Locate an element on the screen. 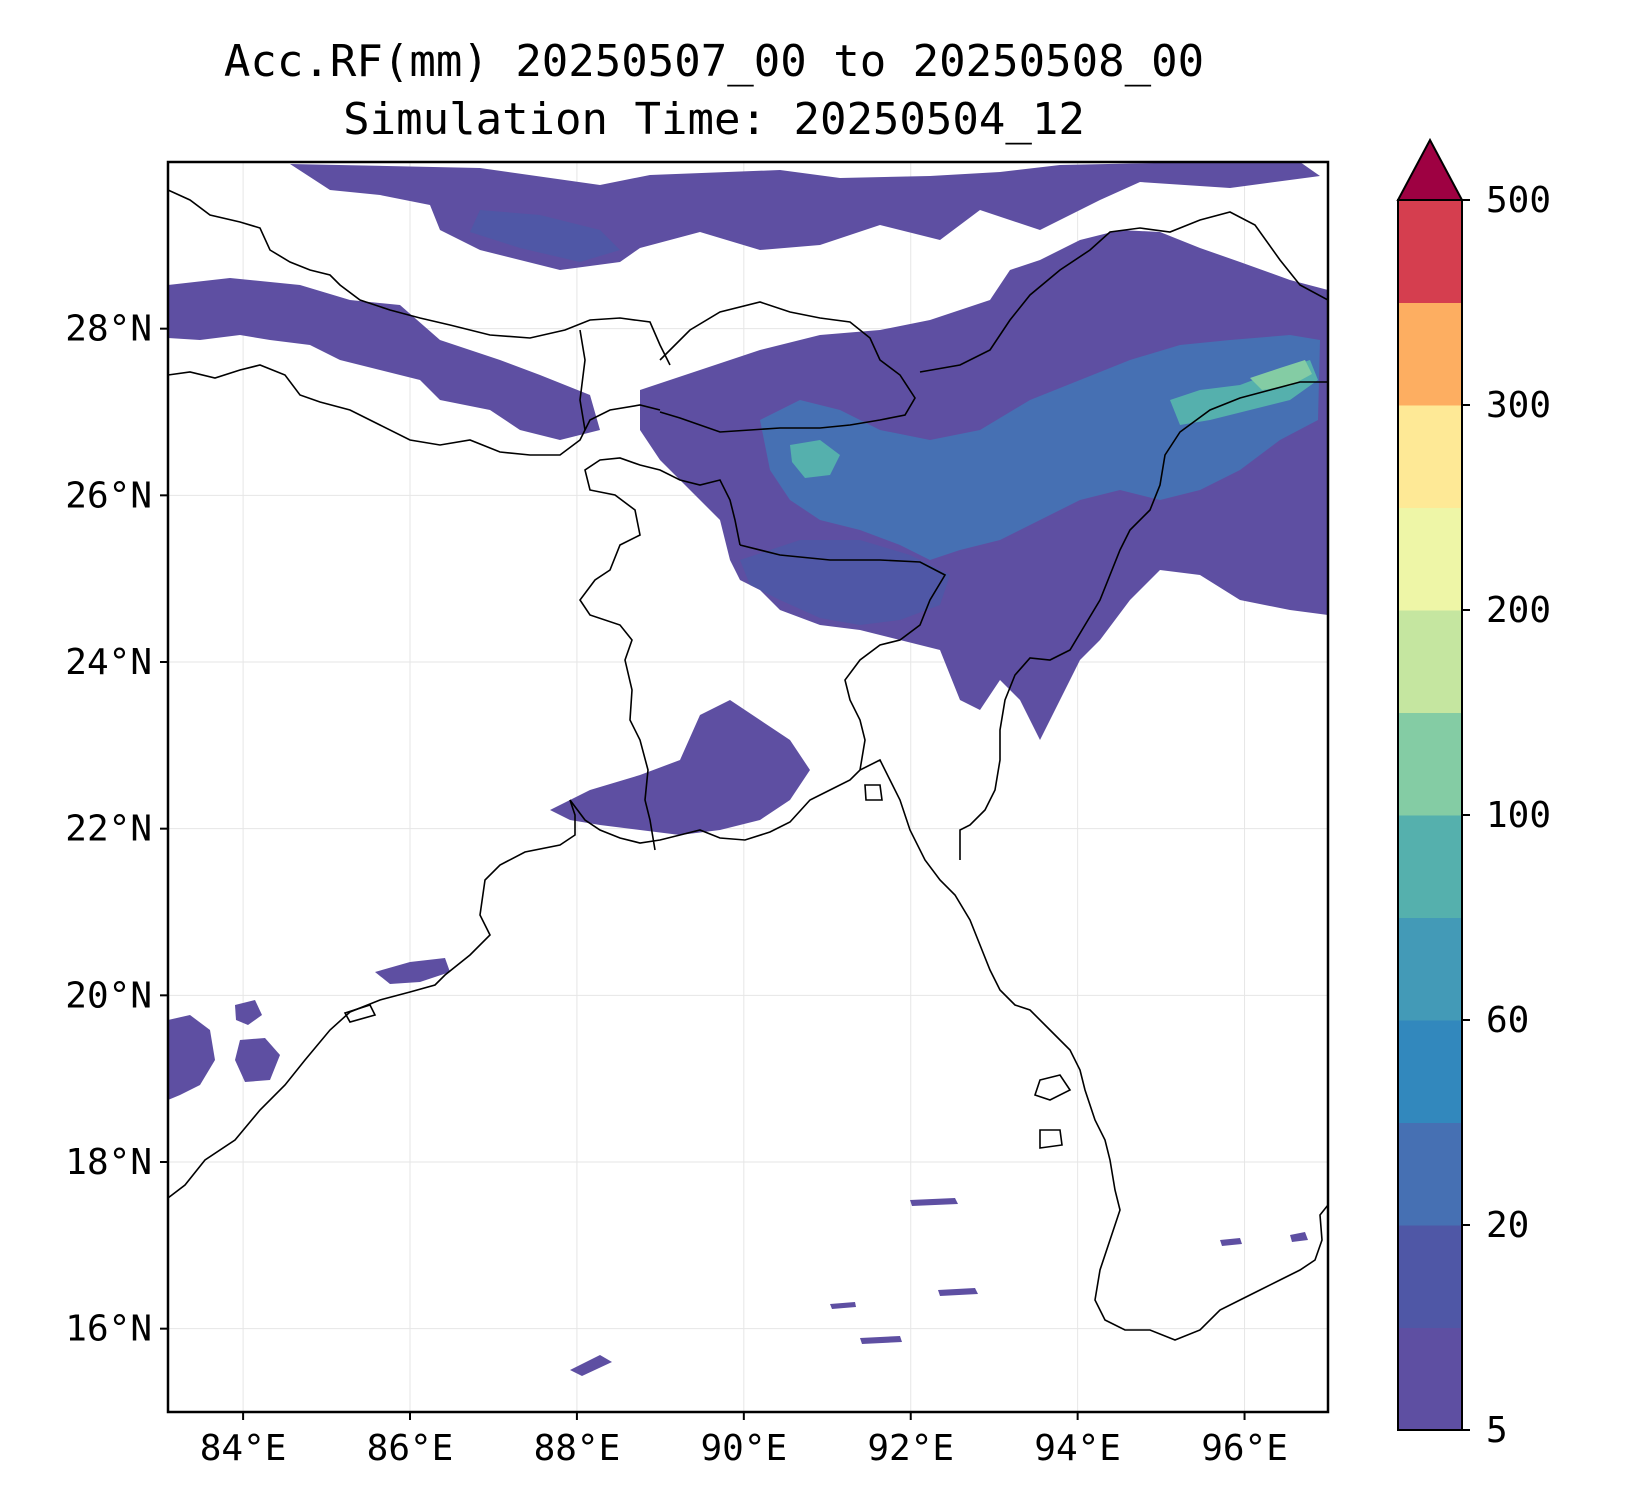 The height and width of the screenshot is (1500, 1650). colorbar-extend-max is located at coordinates (1430, 169).